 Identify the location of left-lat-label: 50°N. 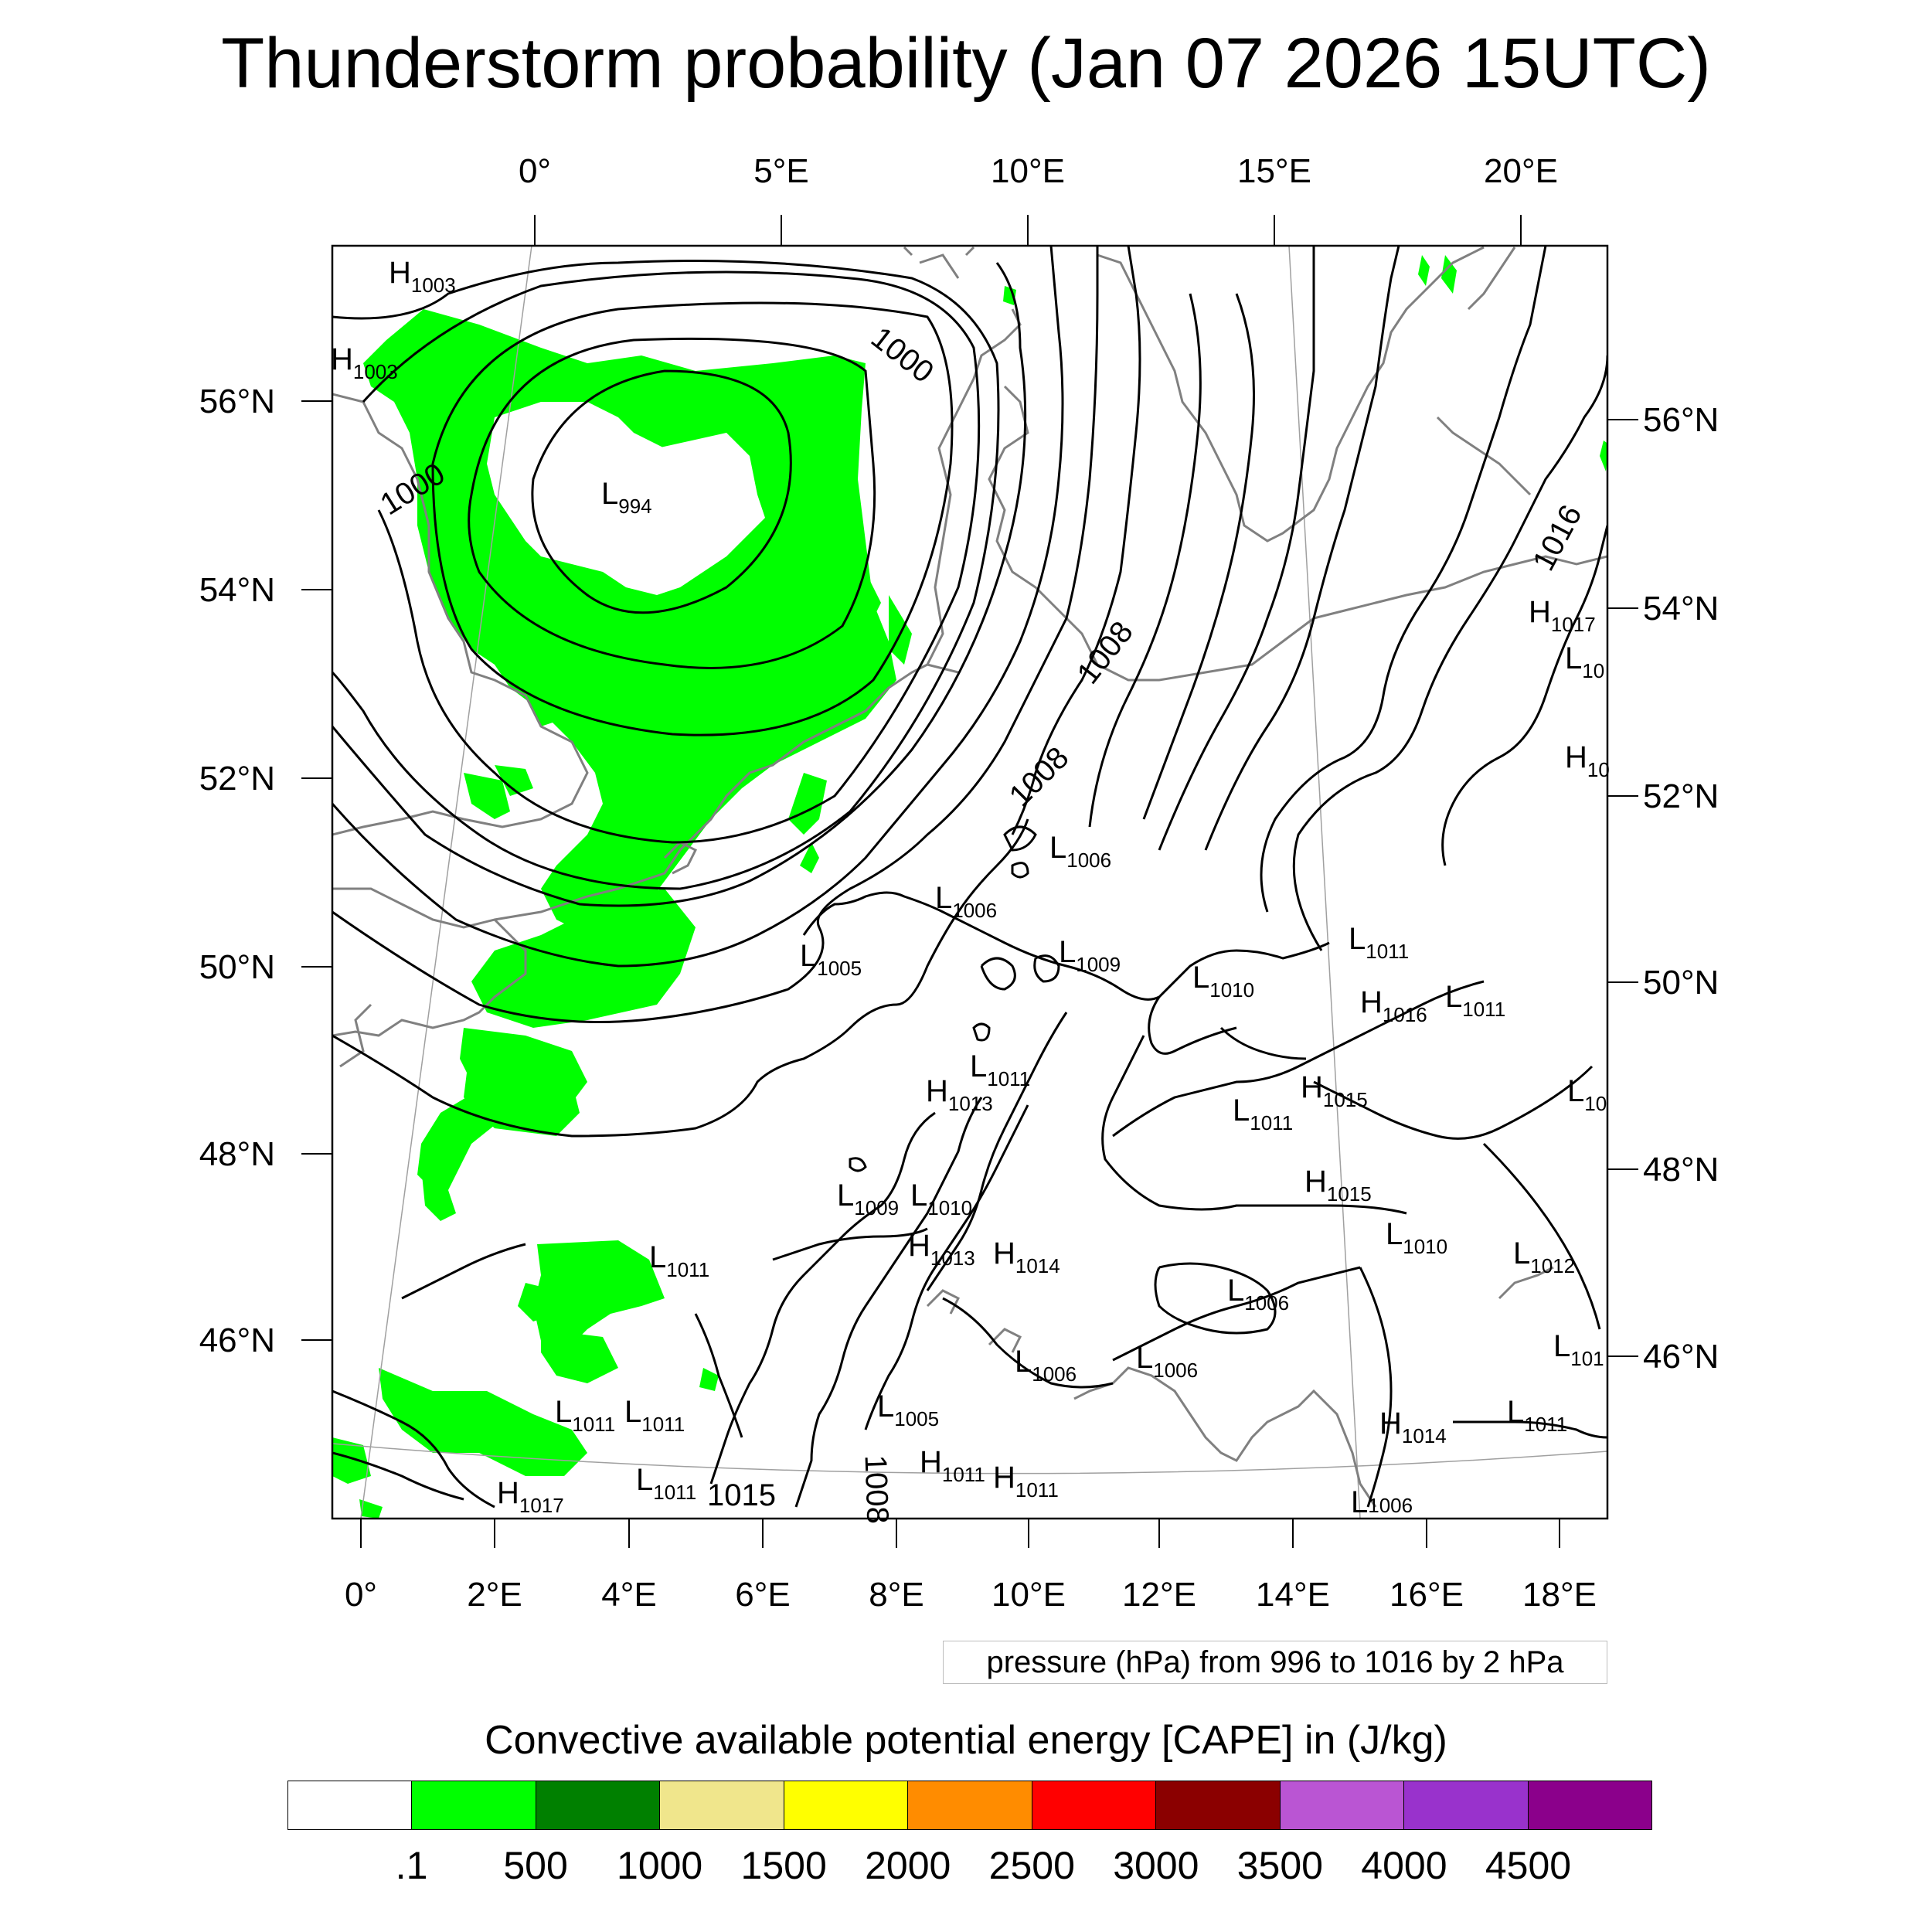
(237, 967).